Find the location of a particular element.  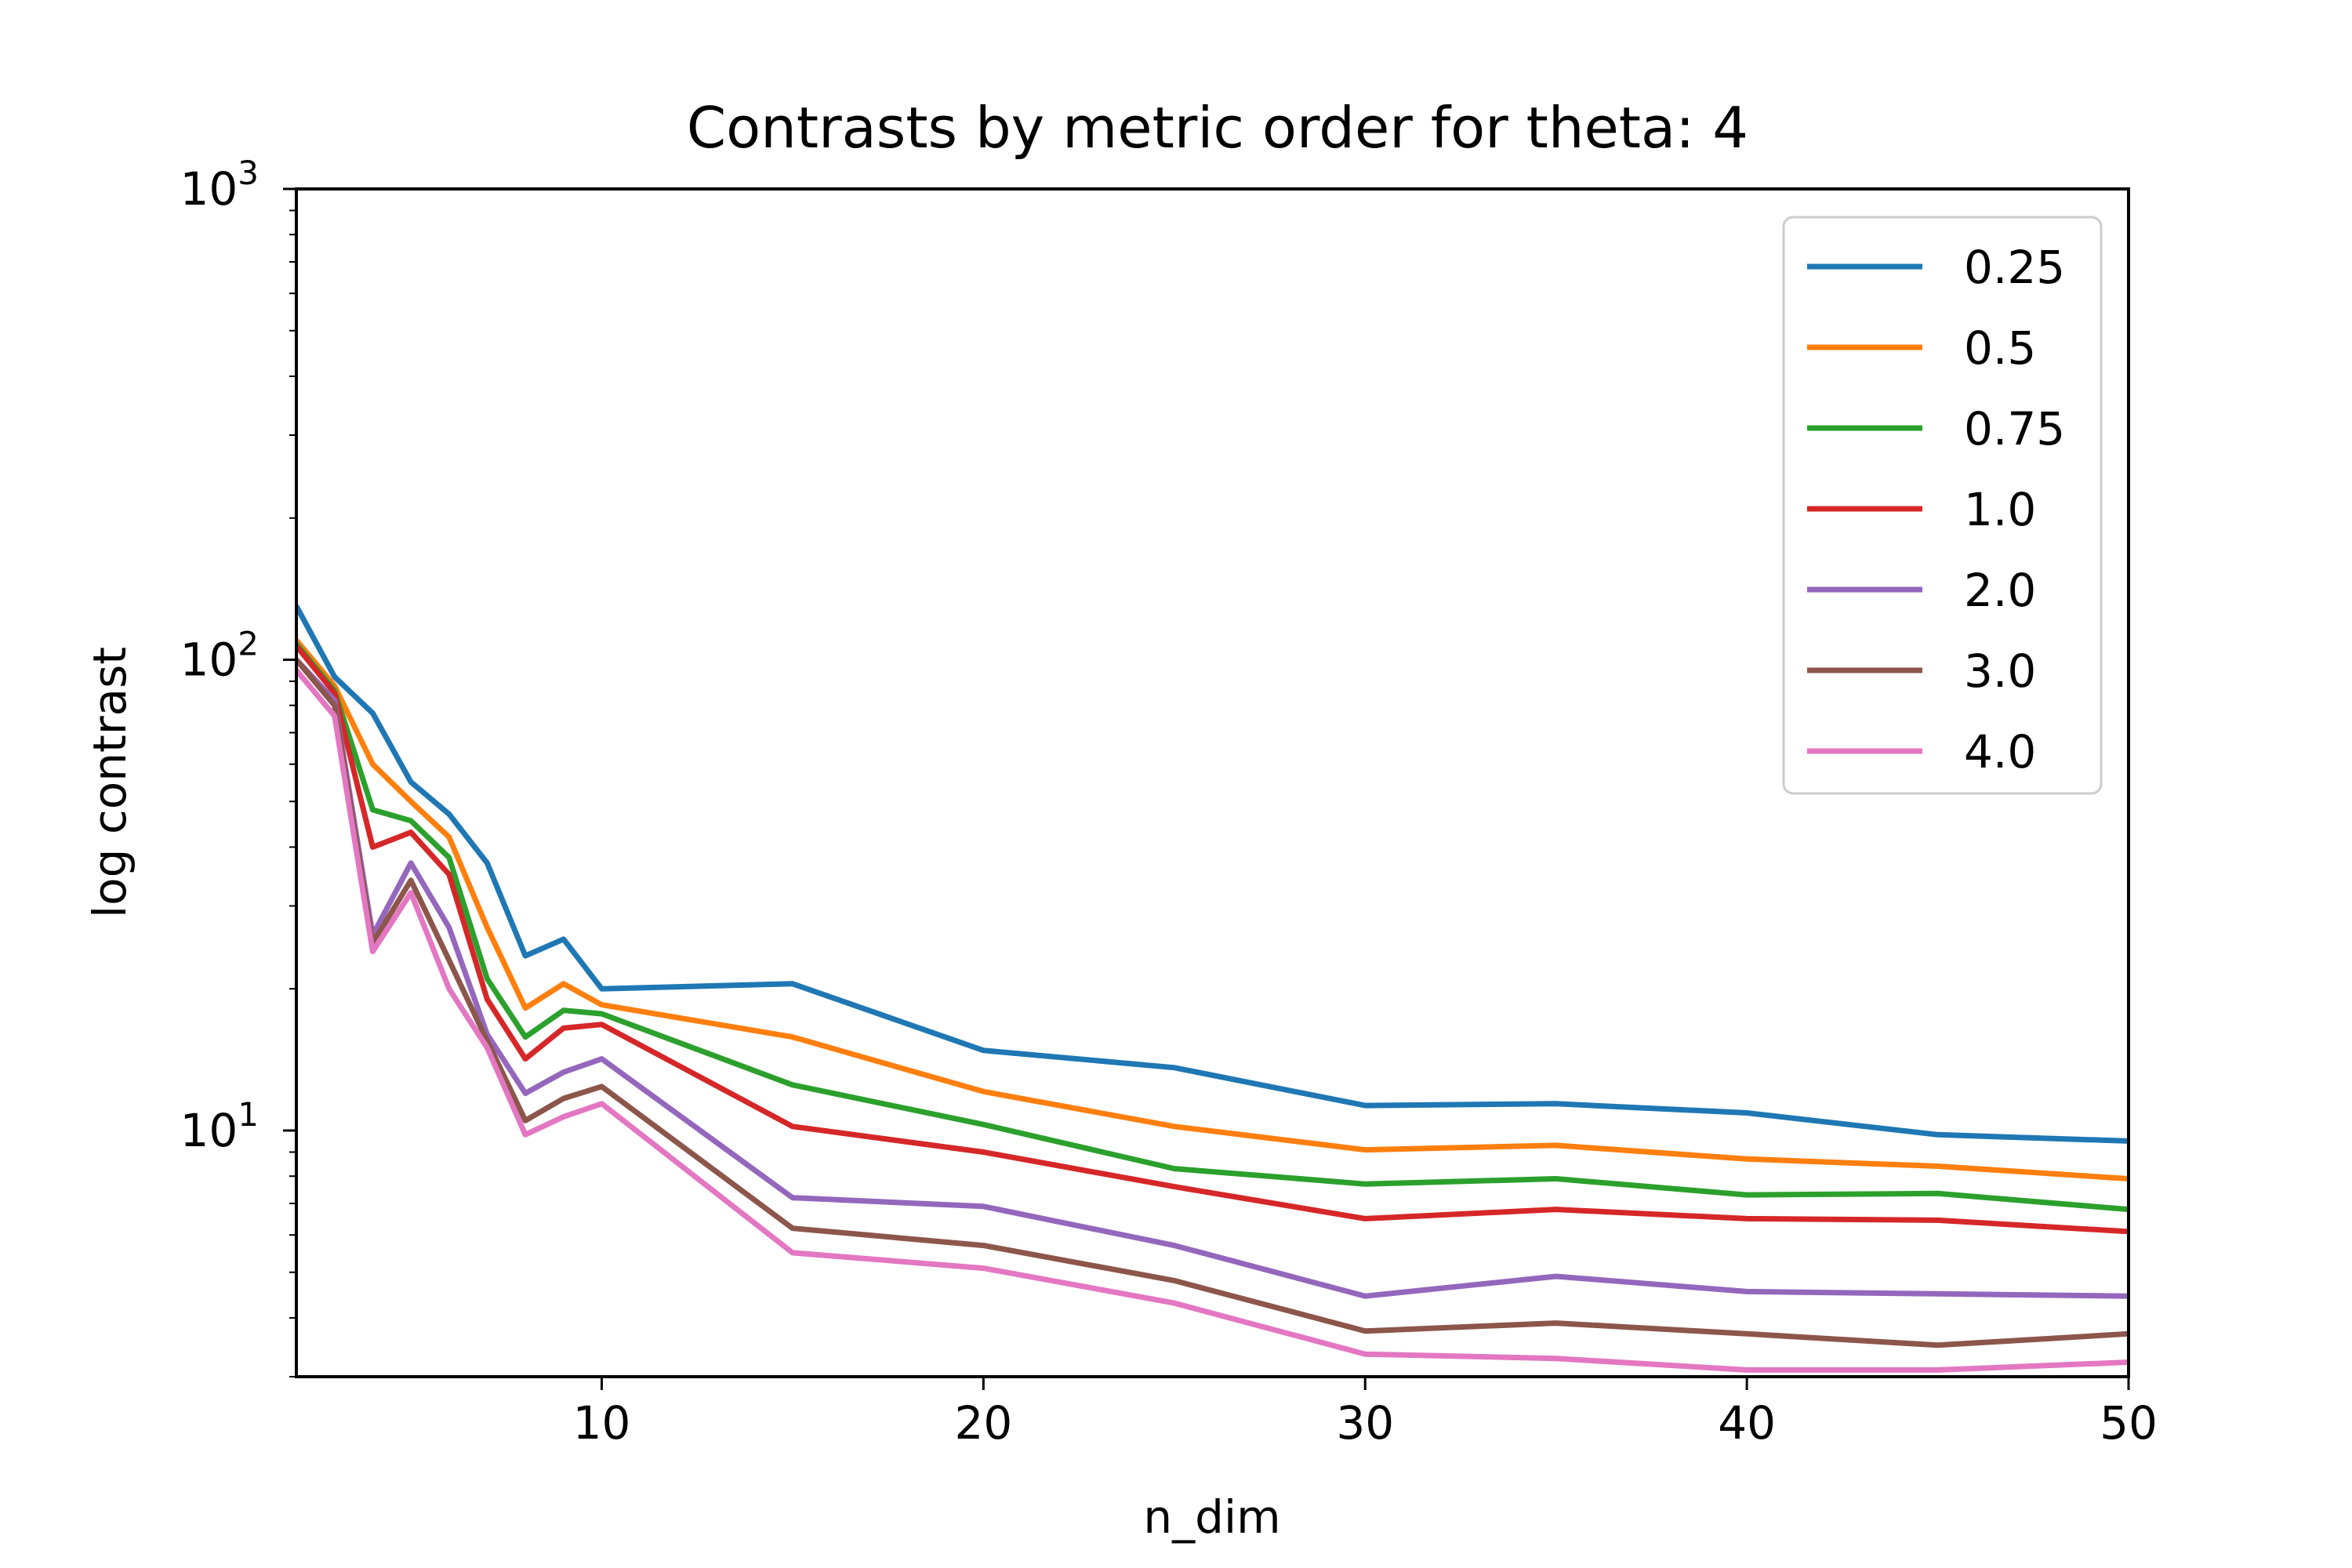

legend: 0.25 0.5 0.75 1.0 2.0 3.0 4.0 is located at coordinates (1943, 505).